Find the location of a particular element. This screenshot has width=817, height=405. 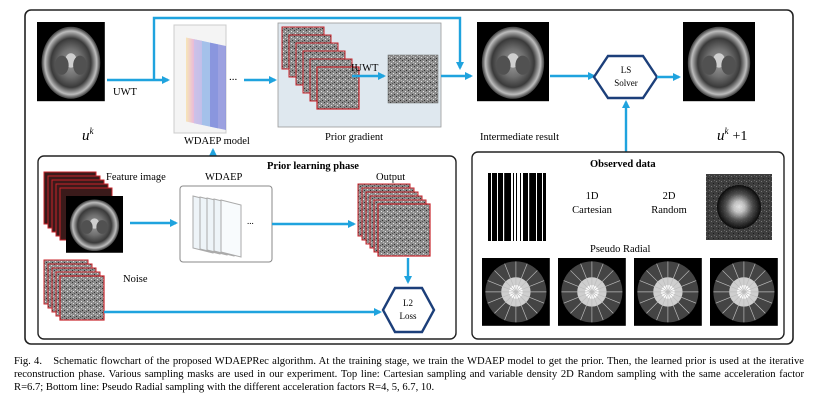

ls-solver-label-2: Solver is located at coordinates (626, 83).